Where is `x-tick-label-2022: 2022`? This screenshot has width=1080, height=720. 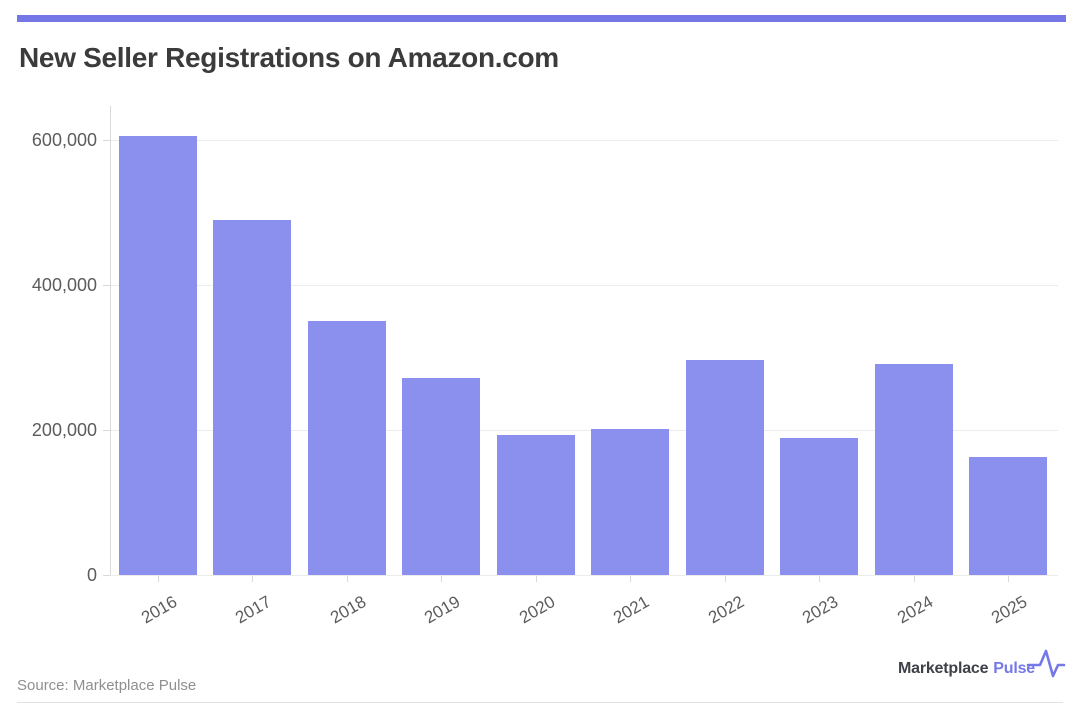
x-tick-label-2022: 2022 is located at coordinates (725, 610).